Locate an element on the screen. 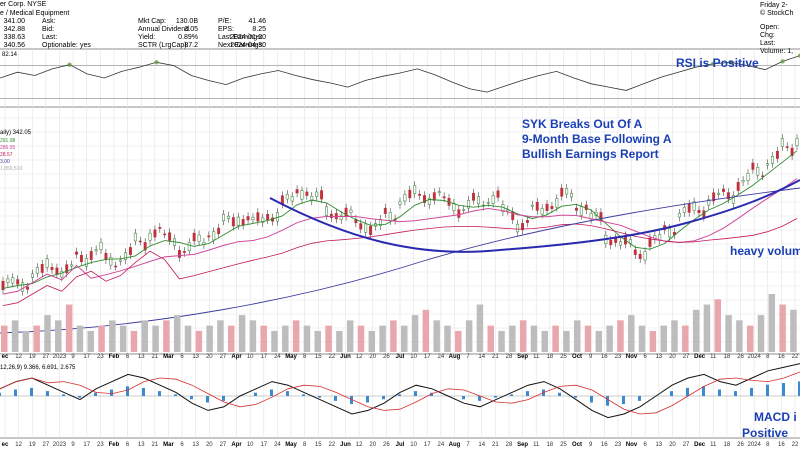  ma-value-label: 291.98 is located at coordinates (8, 141).